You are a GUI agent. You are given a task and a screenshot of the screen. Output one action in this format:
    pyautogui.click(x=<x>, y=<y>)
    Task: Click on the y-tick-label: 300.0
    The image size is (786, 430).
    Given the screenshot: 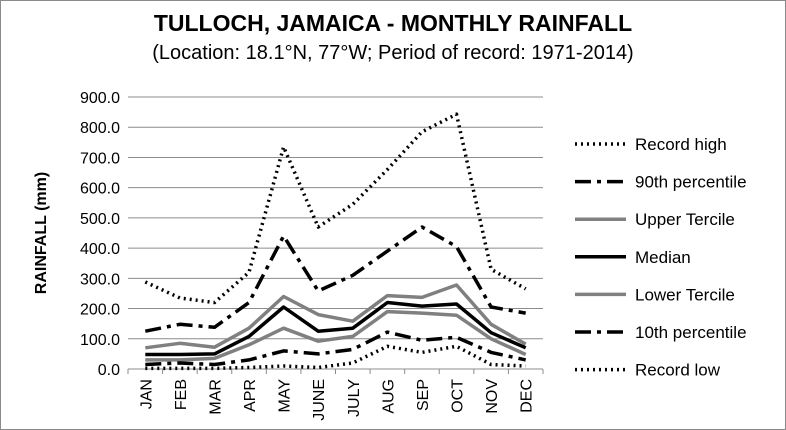 What is the action you would take?
    pyautogui.click(x=100, y=279)
    